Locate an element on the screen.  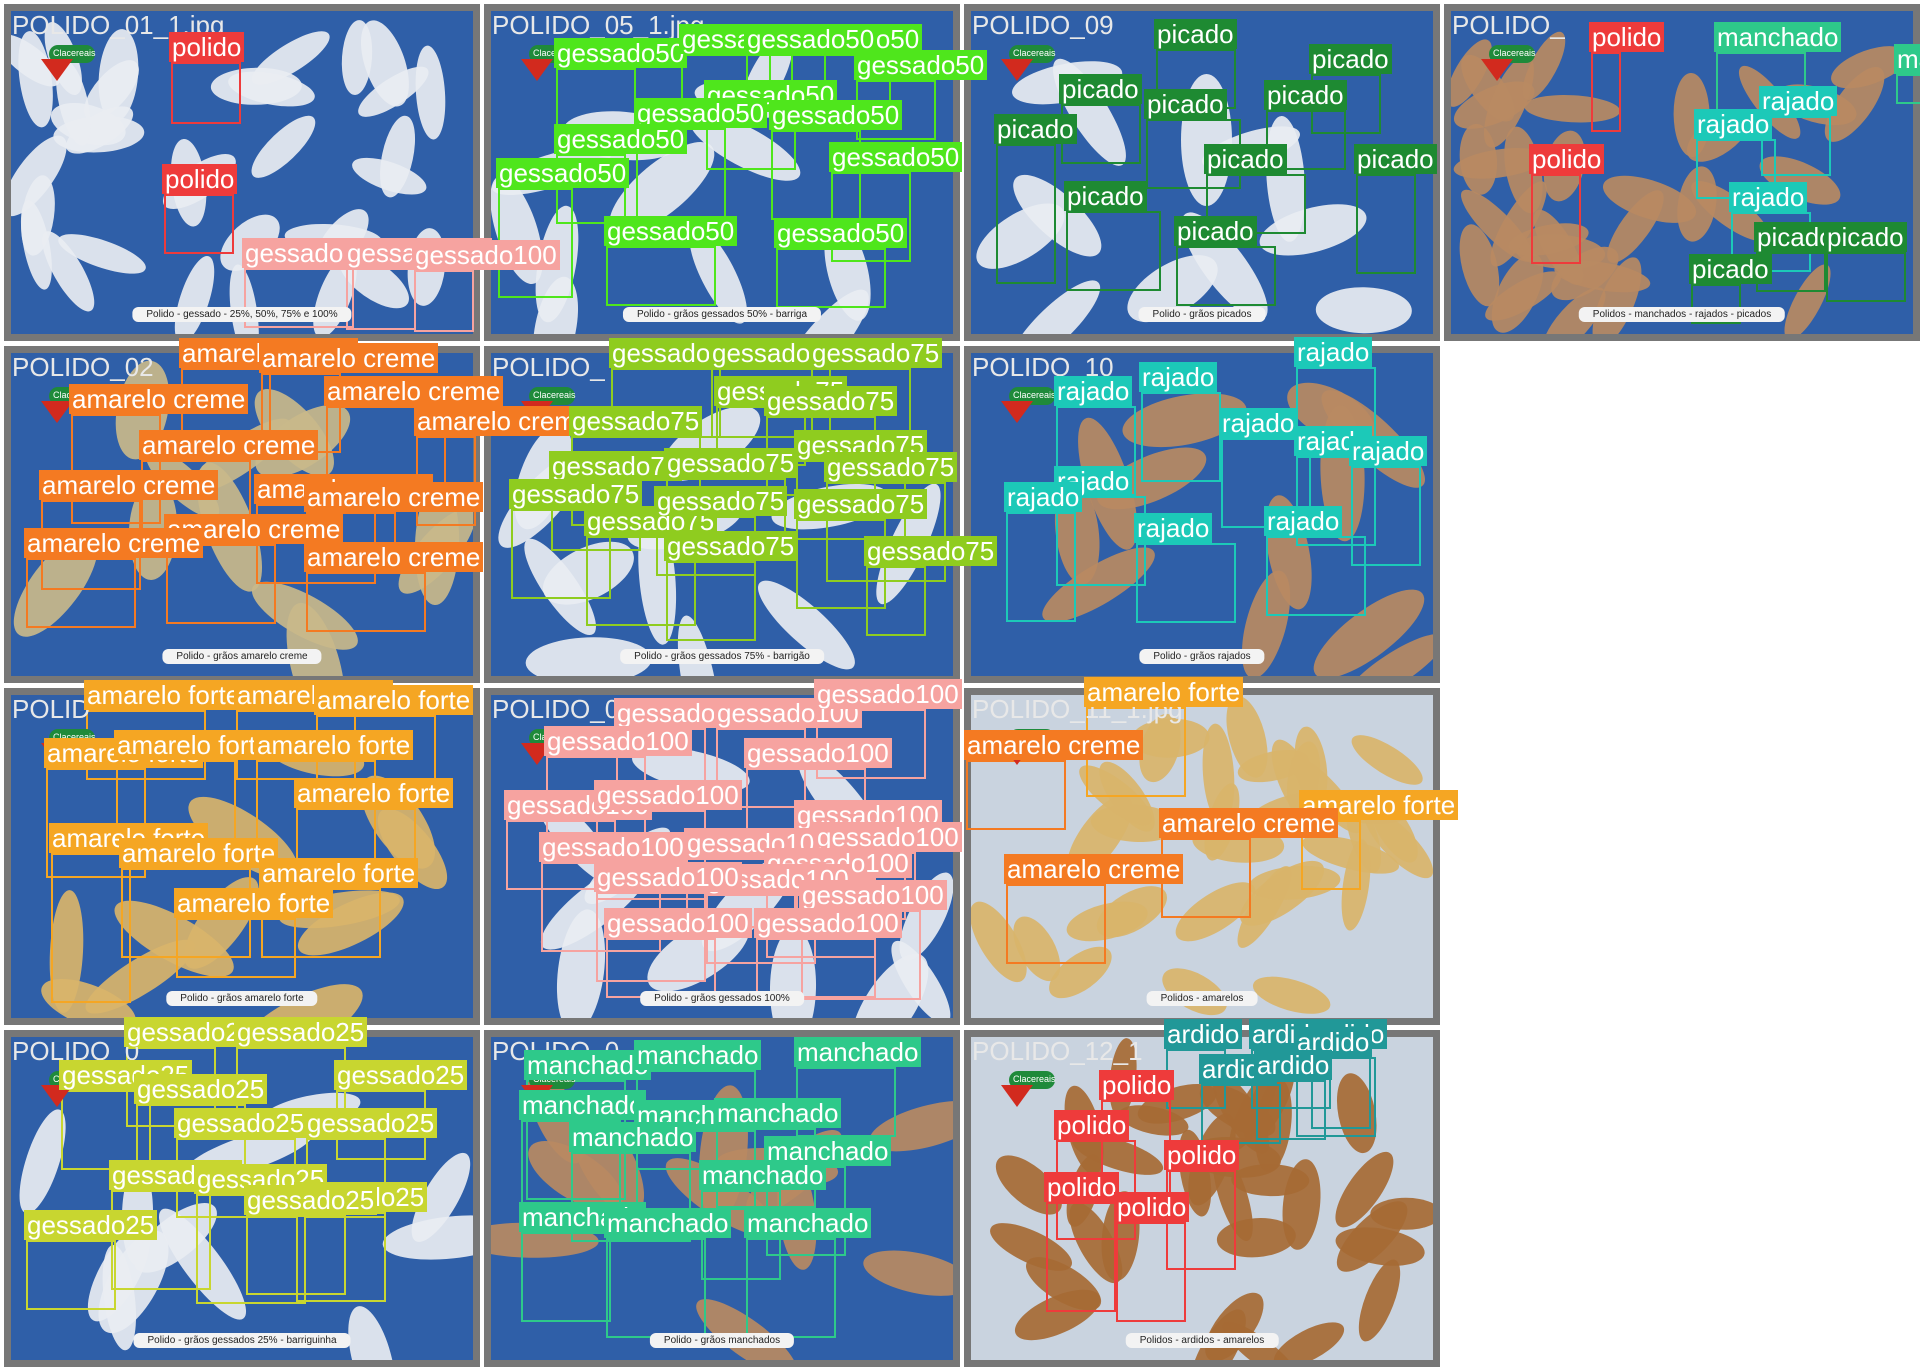
photo-caption: Polido - gessado - 25%, 50%, 75% e 100% is located at coordinates (242, 314).